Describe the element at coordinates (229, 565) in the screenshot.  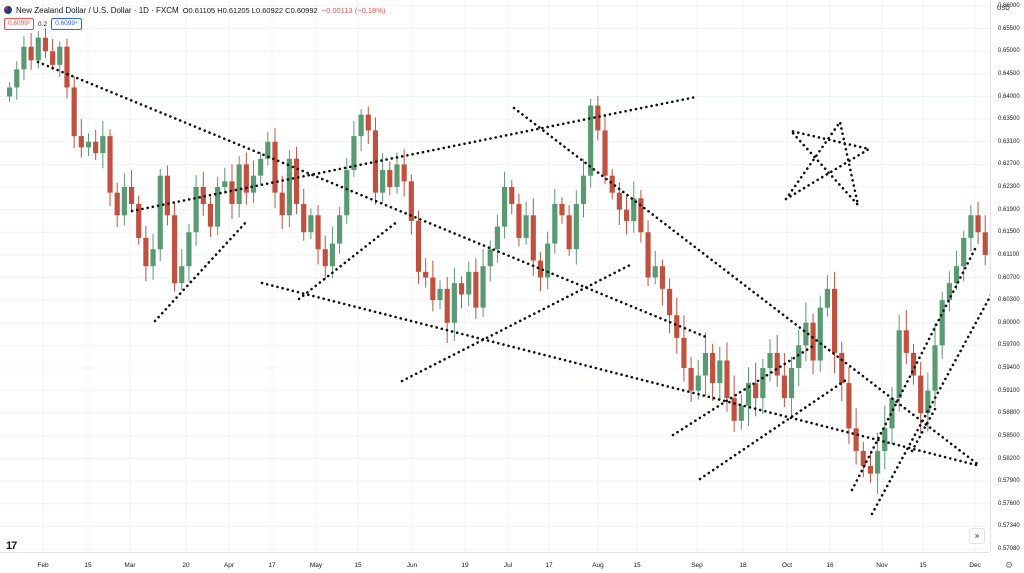
I see `time-tick-label: Apr` at that location.